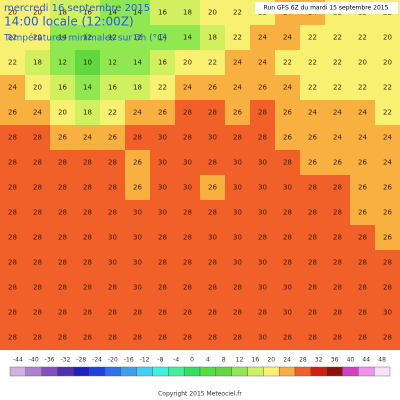 This screenshot has height=400, width=400. I want to click on legend-label: -4, so click(176, 360).